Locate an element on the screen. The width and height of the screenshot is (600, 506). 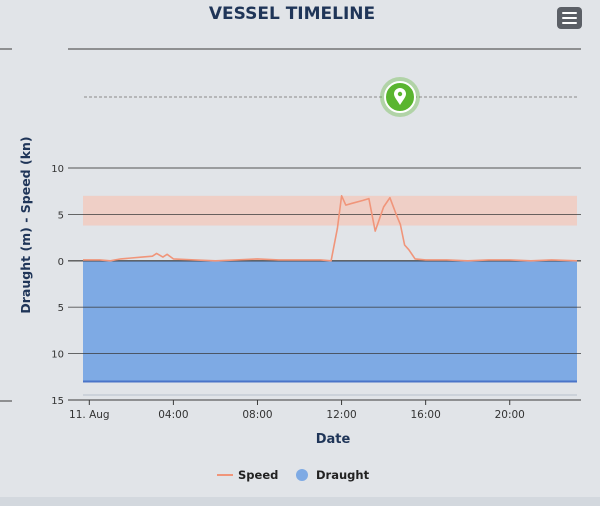
hamburger-menu-icon is located at coordinates (569, 18).